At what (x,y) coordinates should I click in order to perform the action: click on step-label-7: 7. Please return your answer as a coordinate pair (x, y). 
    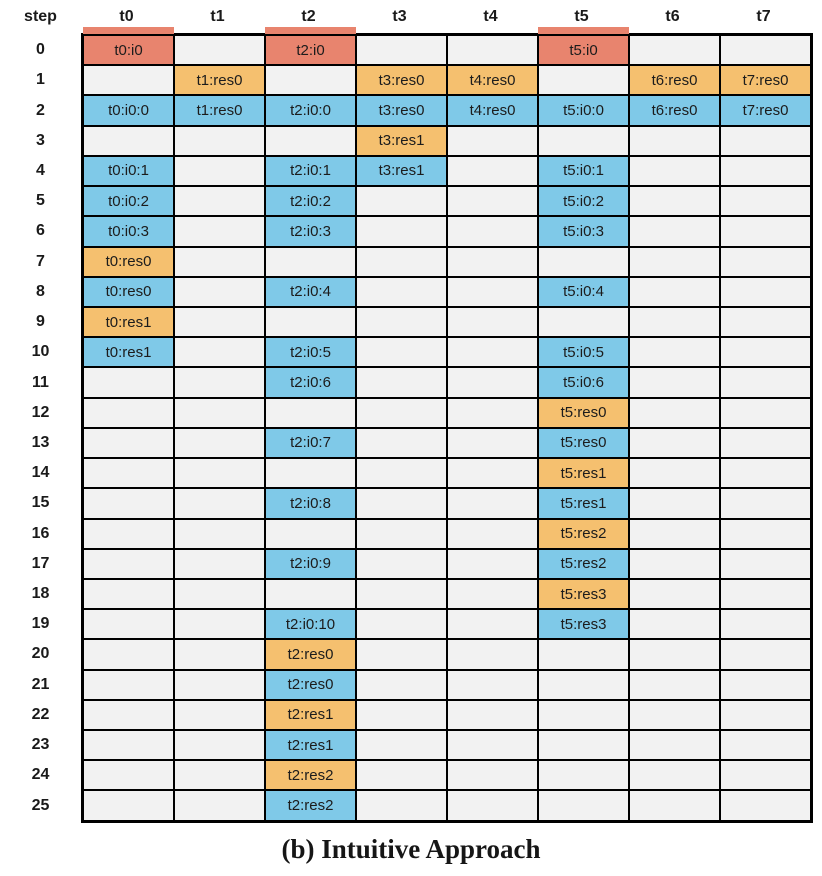
    Looking at the image, I should click on (40, 261).